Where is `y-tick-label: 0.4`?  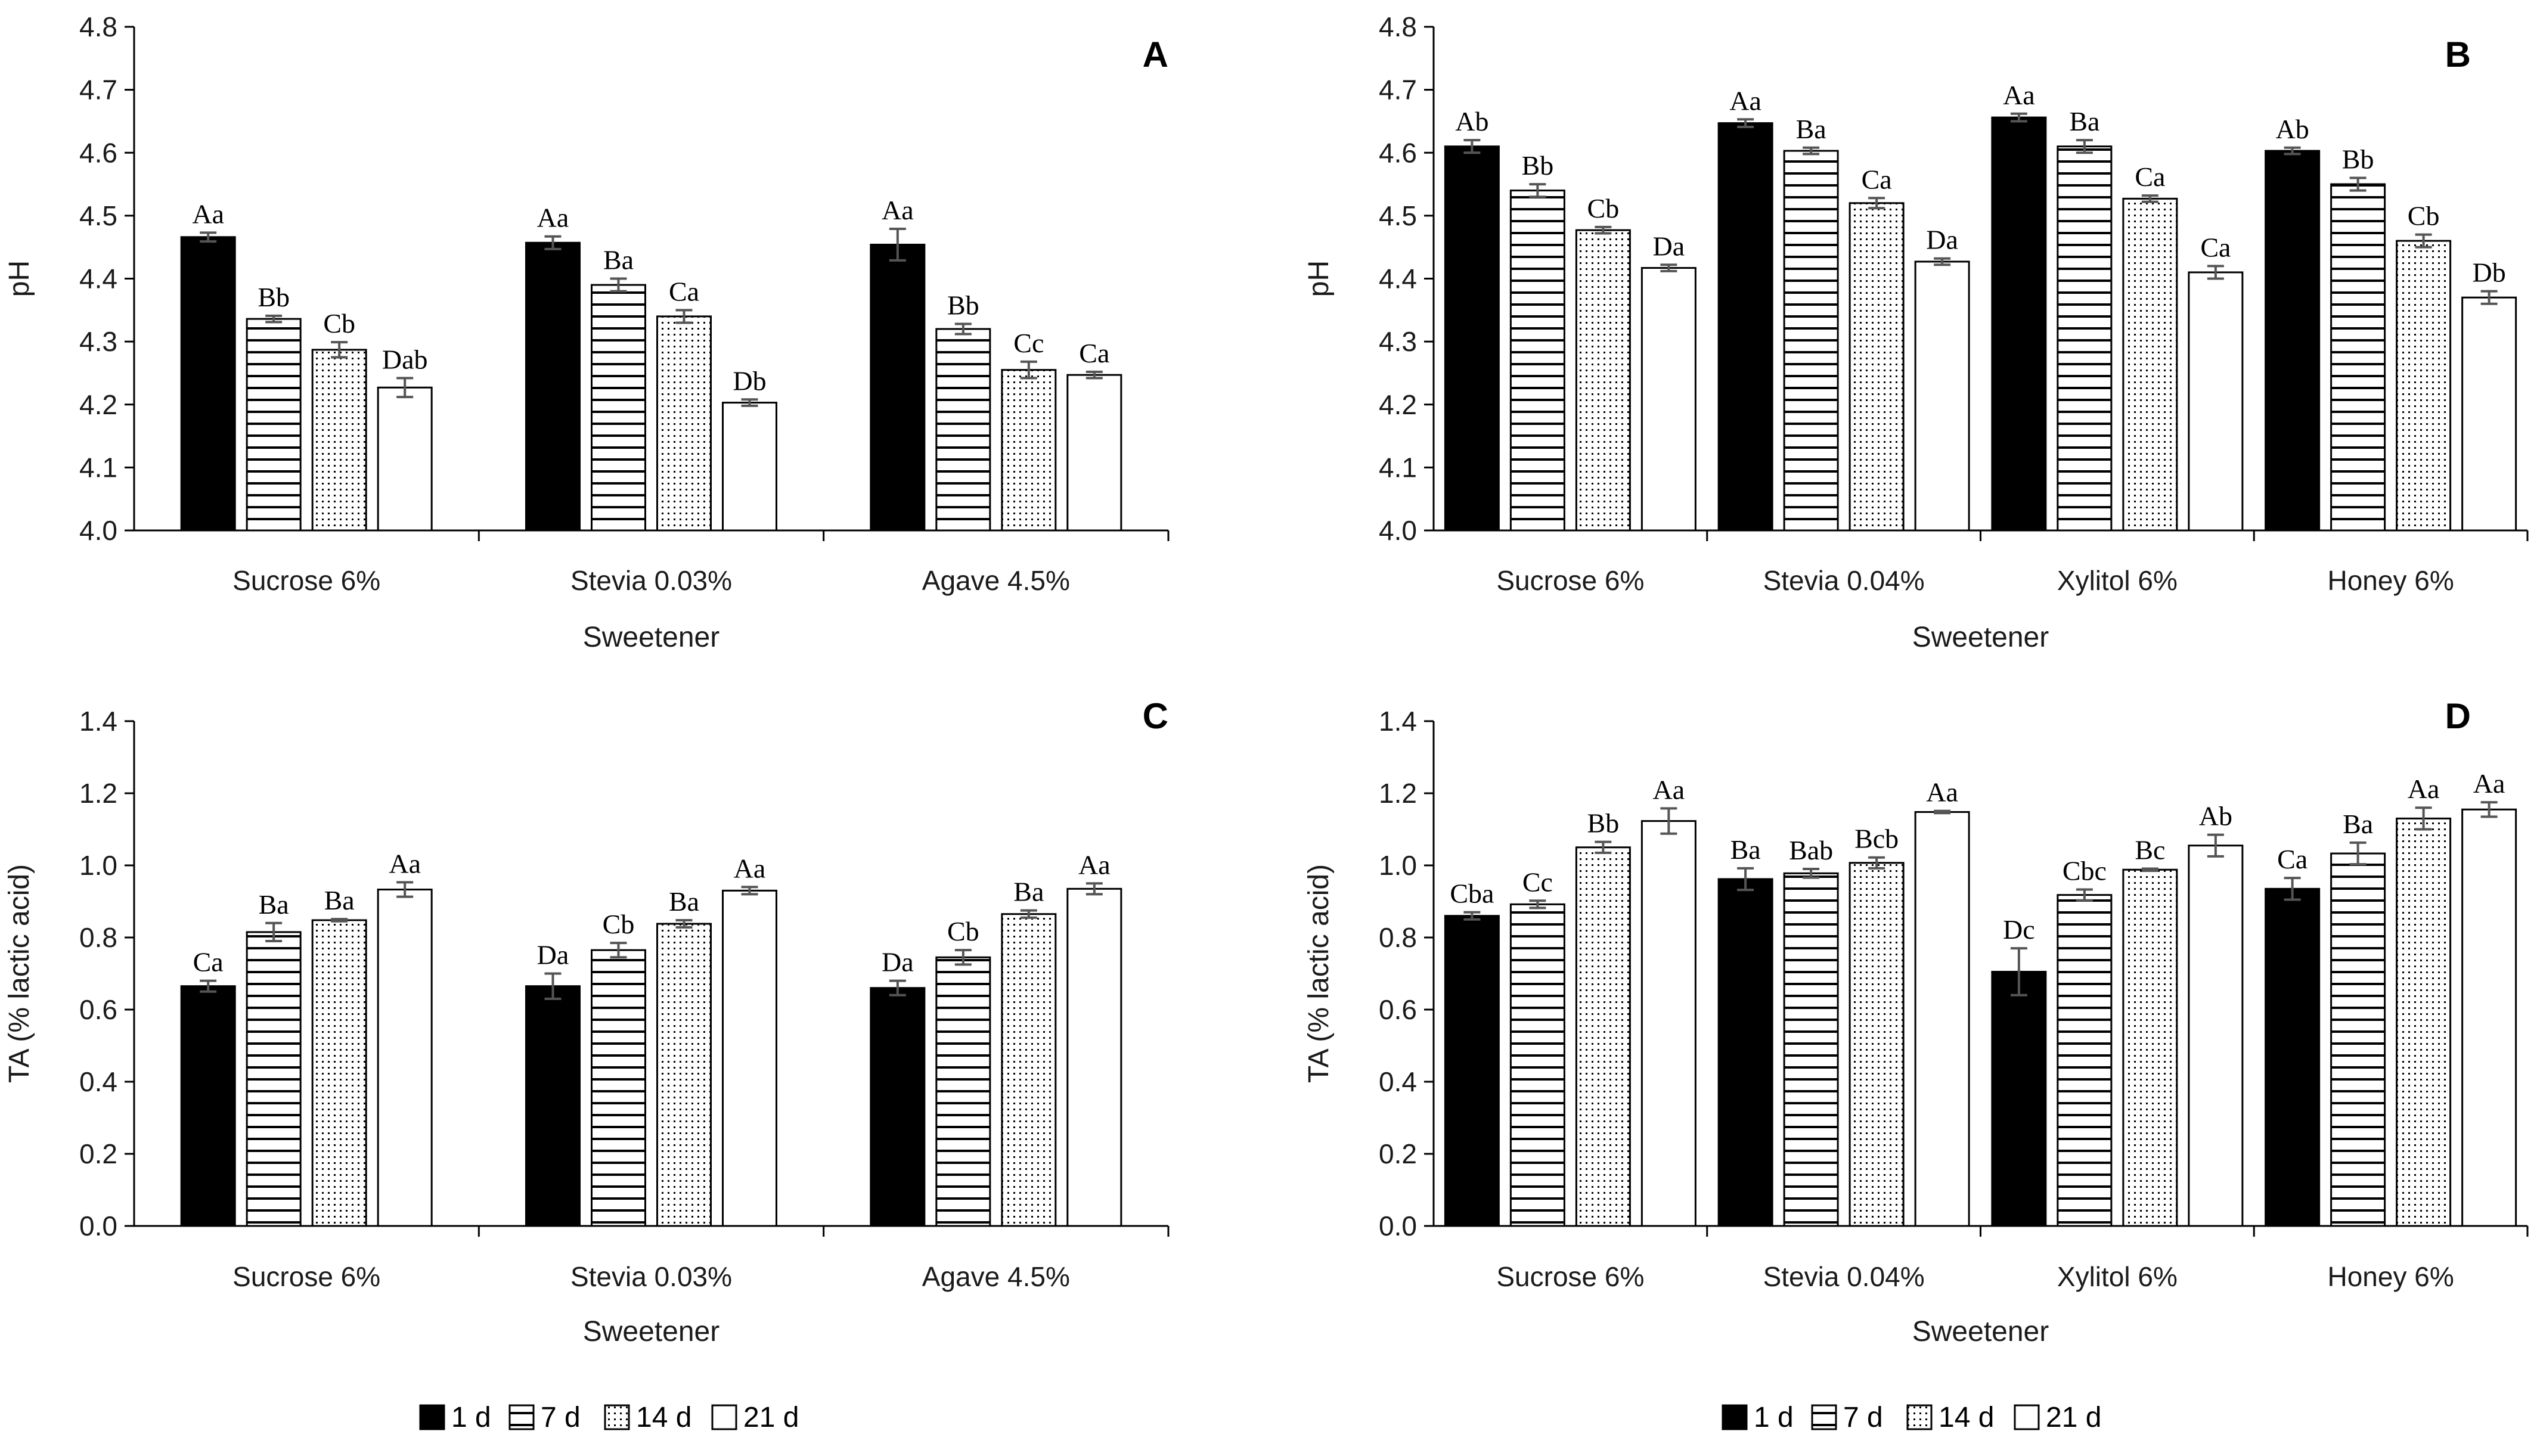 y-tick-label: 0.4 is located at coordinates (1398, 1082).